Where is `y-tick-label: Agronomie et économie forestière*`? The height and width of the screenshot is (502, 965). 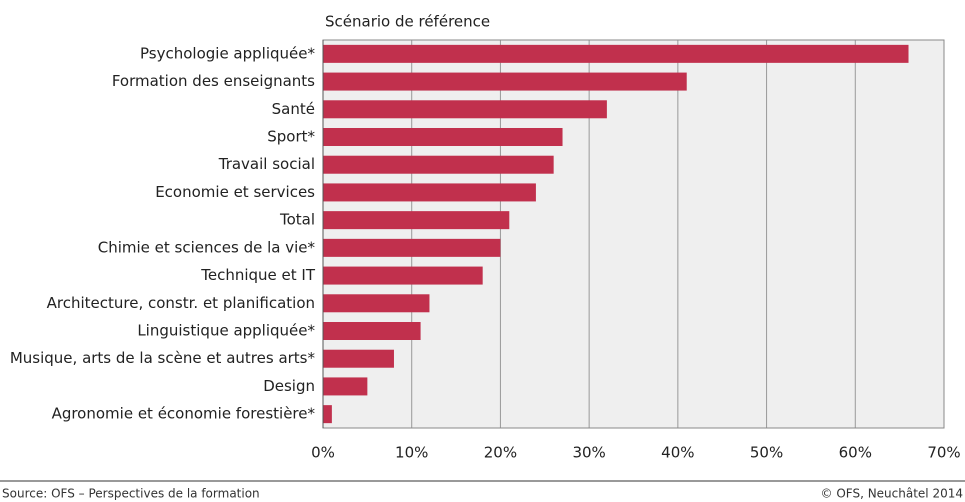
y-tick-label: Agronomie et économie forestière* is located at coordinates (184, 414).